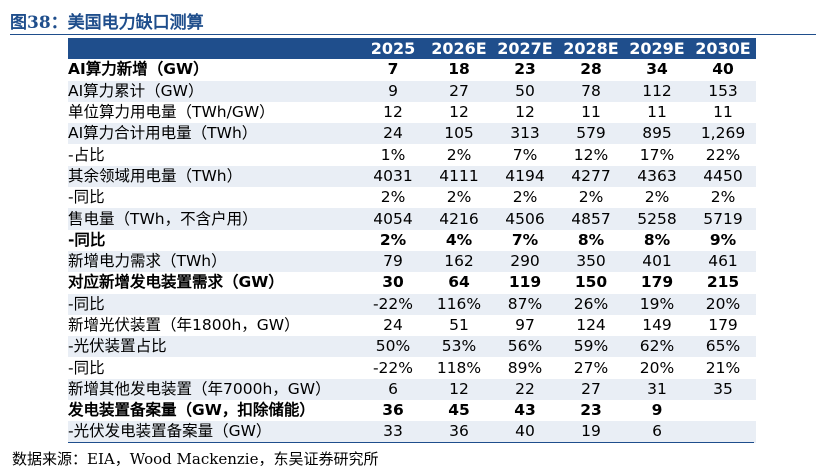  Describe the element at coordinates (591, 91) in the screenshot. I see `row-value: 78` at that location.